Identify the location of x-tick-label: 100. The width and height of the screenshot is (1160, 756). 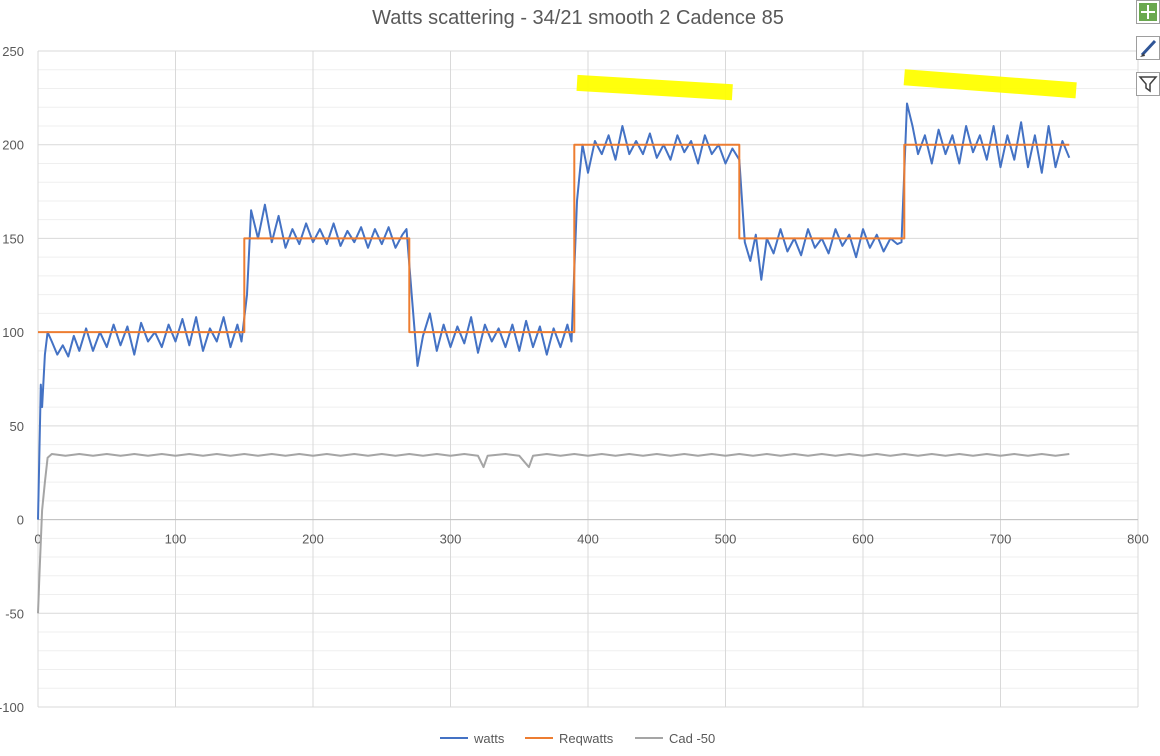
(176, 539).